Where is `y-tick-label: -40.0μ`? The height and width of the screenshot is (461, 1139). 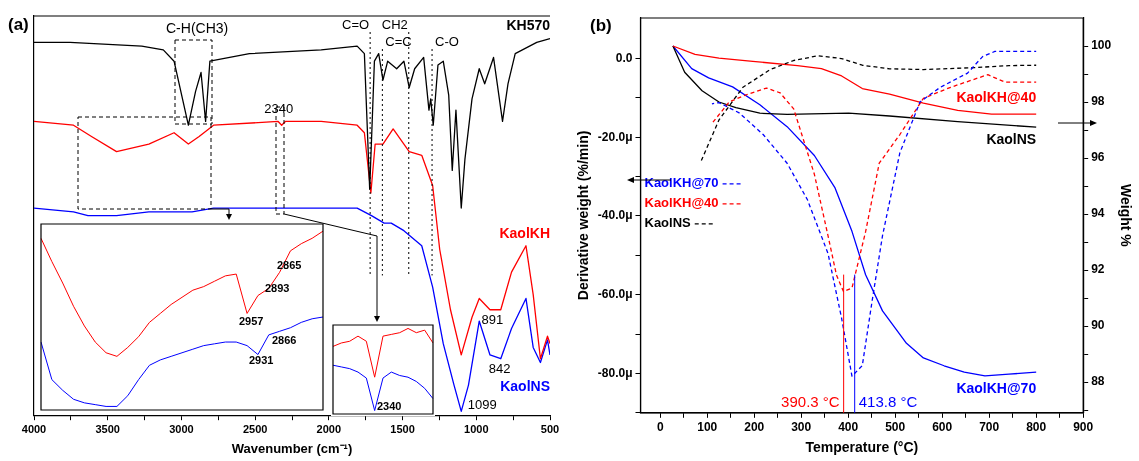 y-tick-label: -40.0μ is located at coordinates (615, 215).